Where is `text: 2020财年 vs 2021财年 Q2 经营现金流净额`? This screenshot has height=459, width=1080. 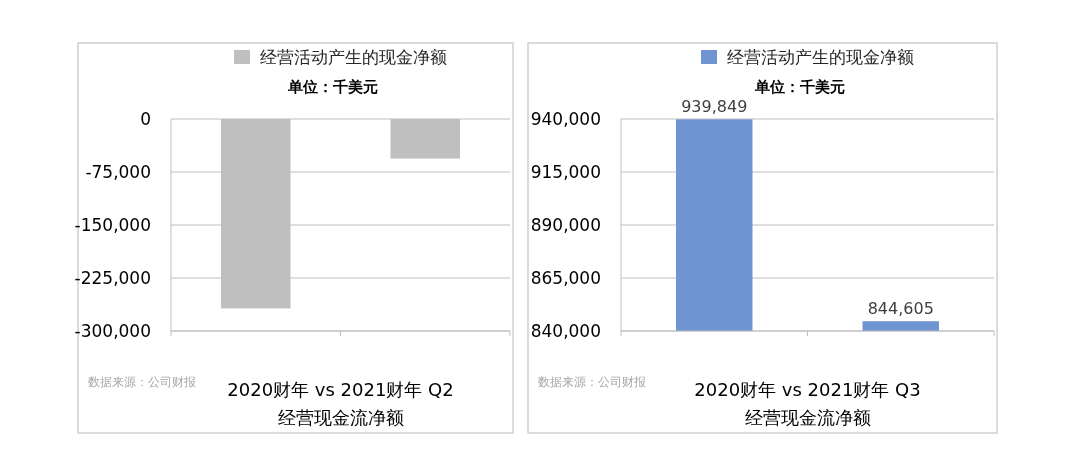 text: 2020财年 vs 2021财年 Q2 经营现金流净额 is located at coordinates (340, 403).